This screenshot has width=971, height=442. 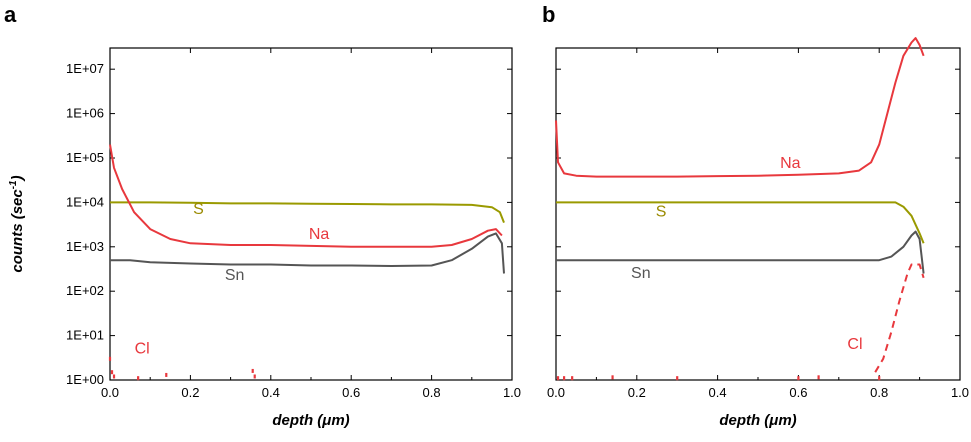 What do you see at coordinates (548, 14) in the screenshot?
I see `panel-letter-b: b` at bounding box center [548, 14].